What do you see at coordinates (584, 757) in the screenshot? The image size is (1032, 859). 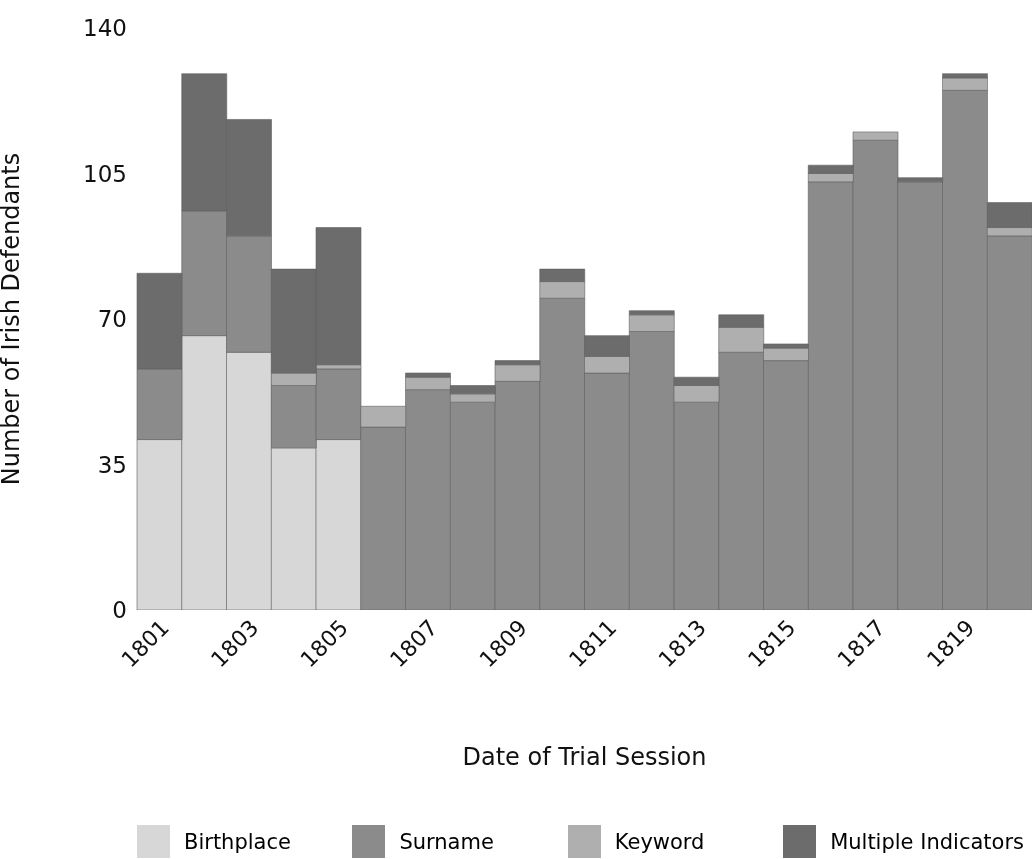 I see `x-axis-title: Date of Trial Session` at bounding box center [584, 757].